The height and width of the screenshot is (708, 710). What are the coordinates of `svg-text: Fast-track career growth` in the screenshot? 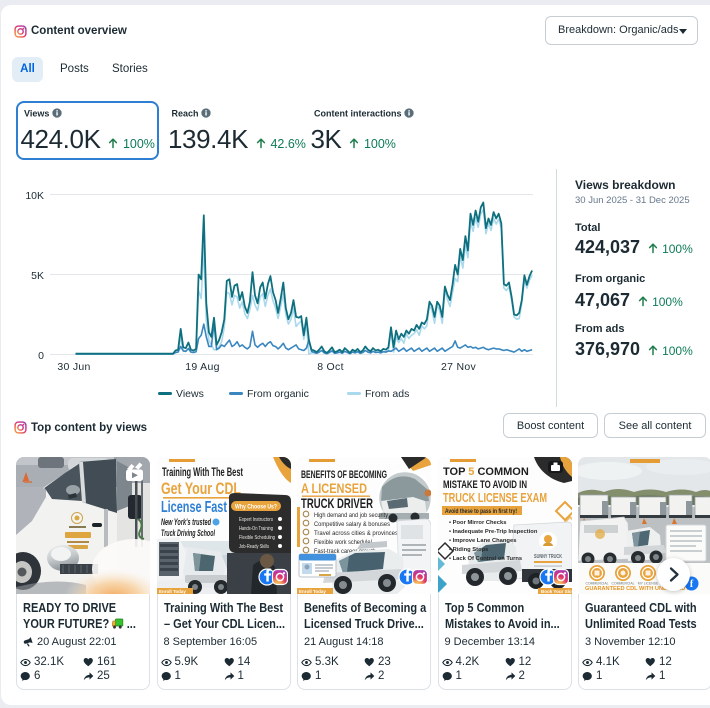 It's located at (345, 551).